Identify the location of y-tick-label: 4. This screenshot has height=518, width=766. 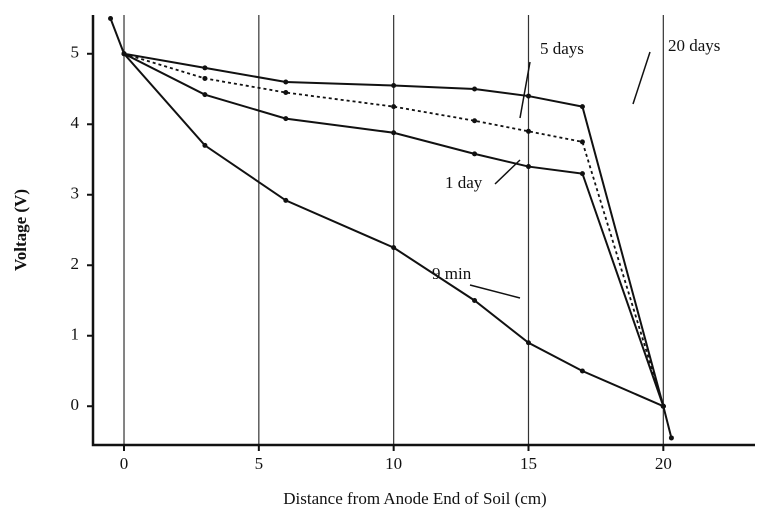
(75, 122).